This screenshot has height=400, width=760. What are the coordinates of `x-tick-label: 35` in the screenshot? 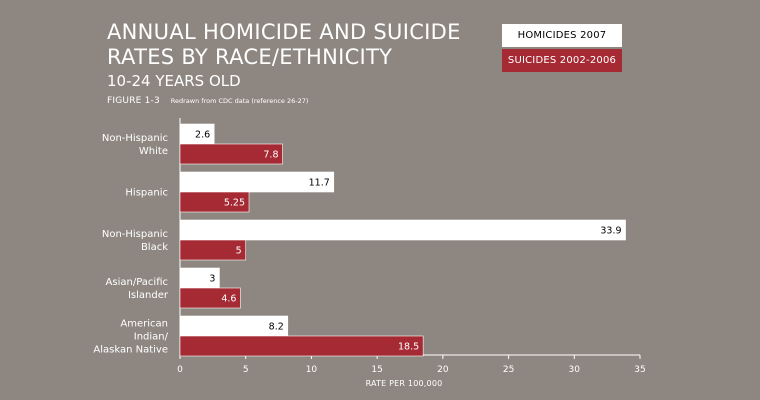 It's located at (639, 370).